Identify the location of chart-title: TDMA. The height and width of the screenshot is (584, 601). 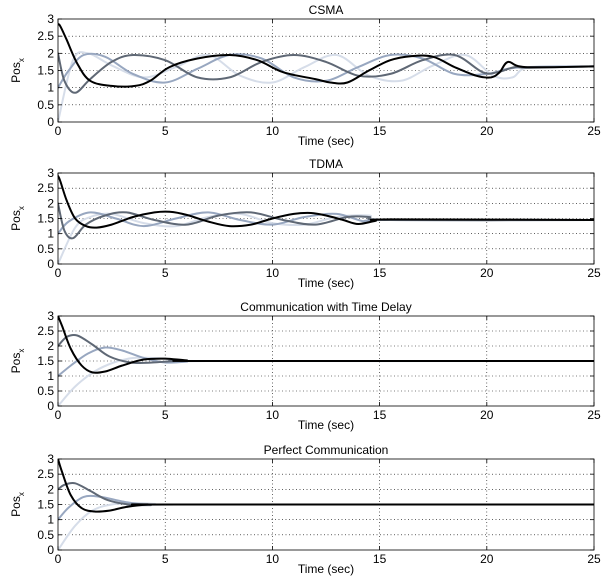
(326, 164).